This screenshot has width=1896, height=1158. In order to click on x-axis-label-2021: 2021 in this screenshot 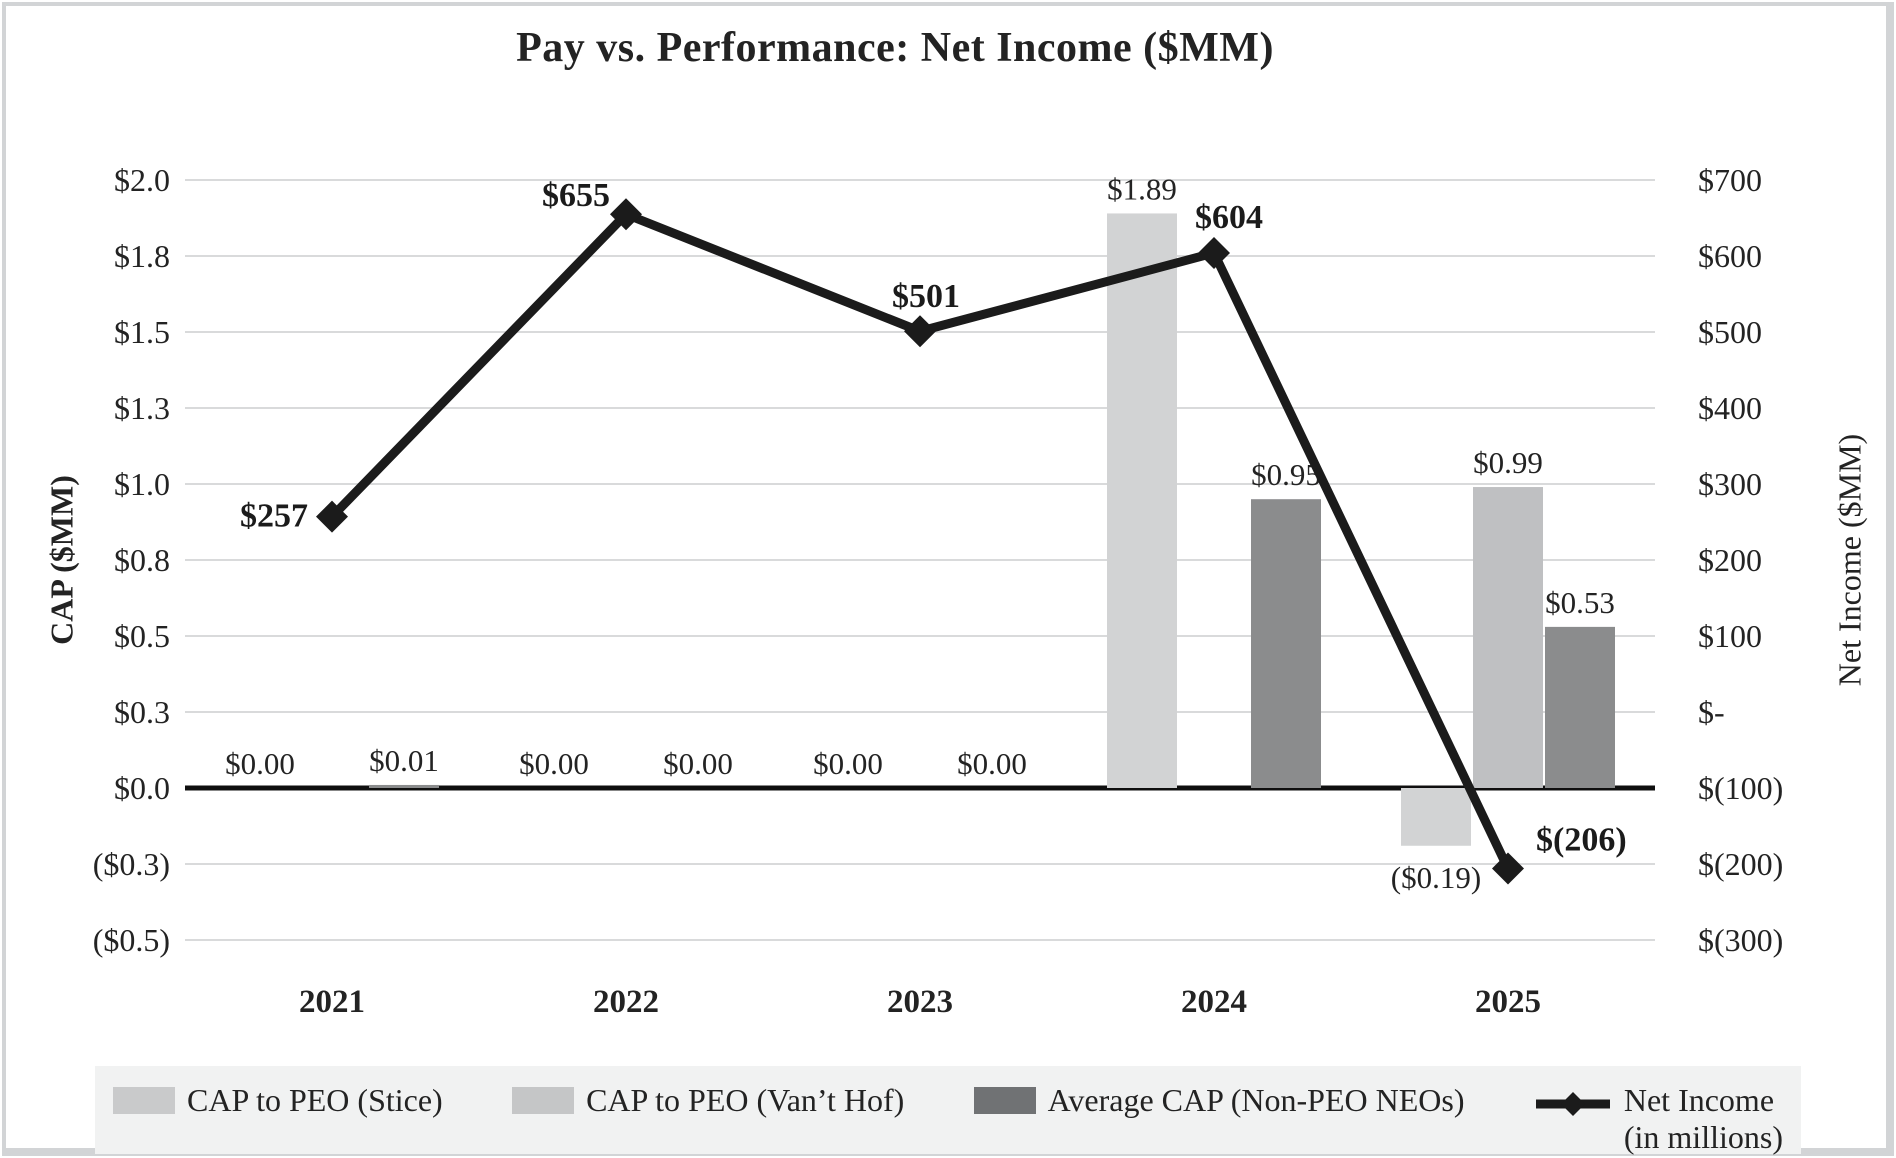, I will do `click(332, 1002)`.